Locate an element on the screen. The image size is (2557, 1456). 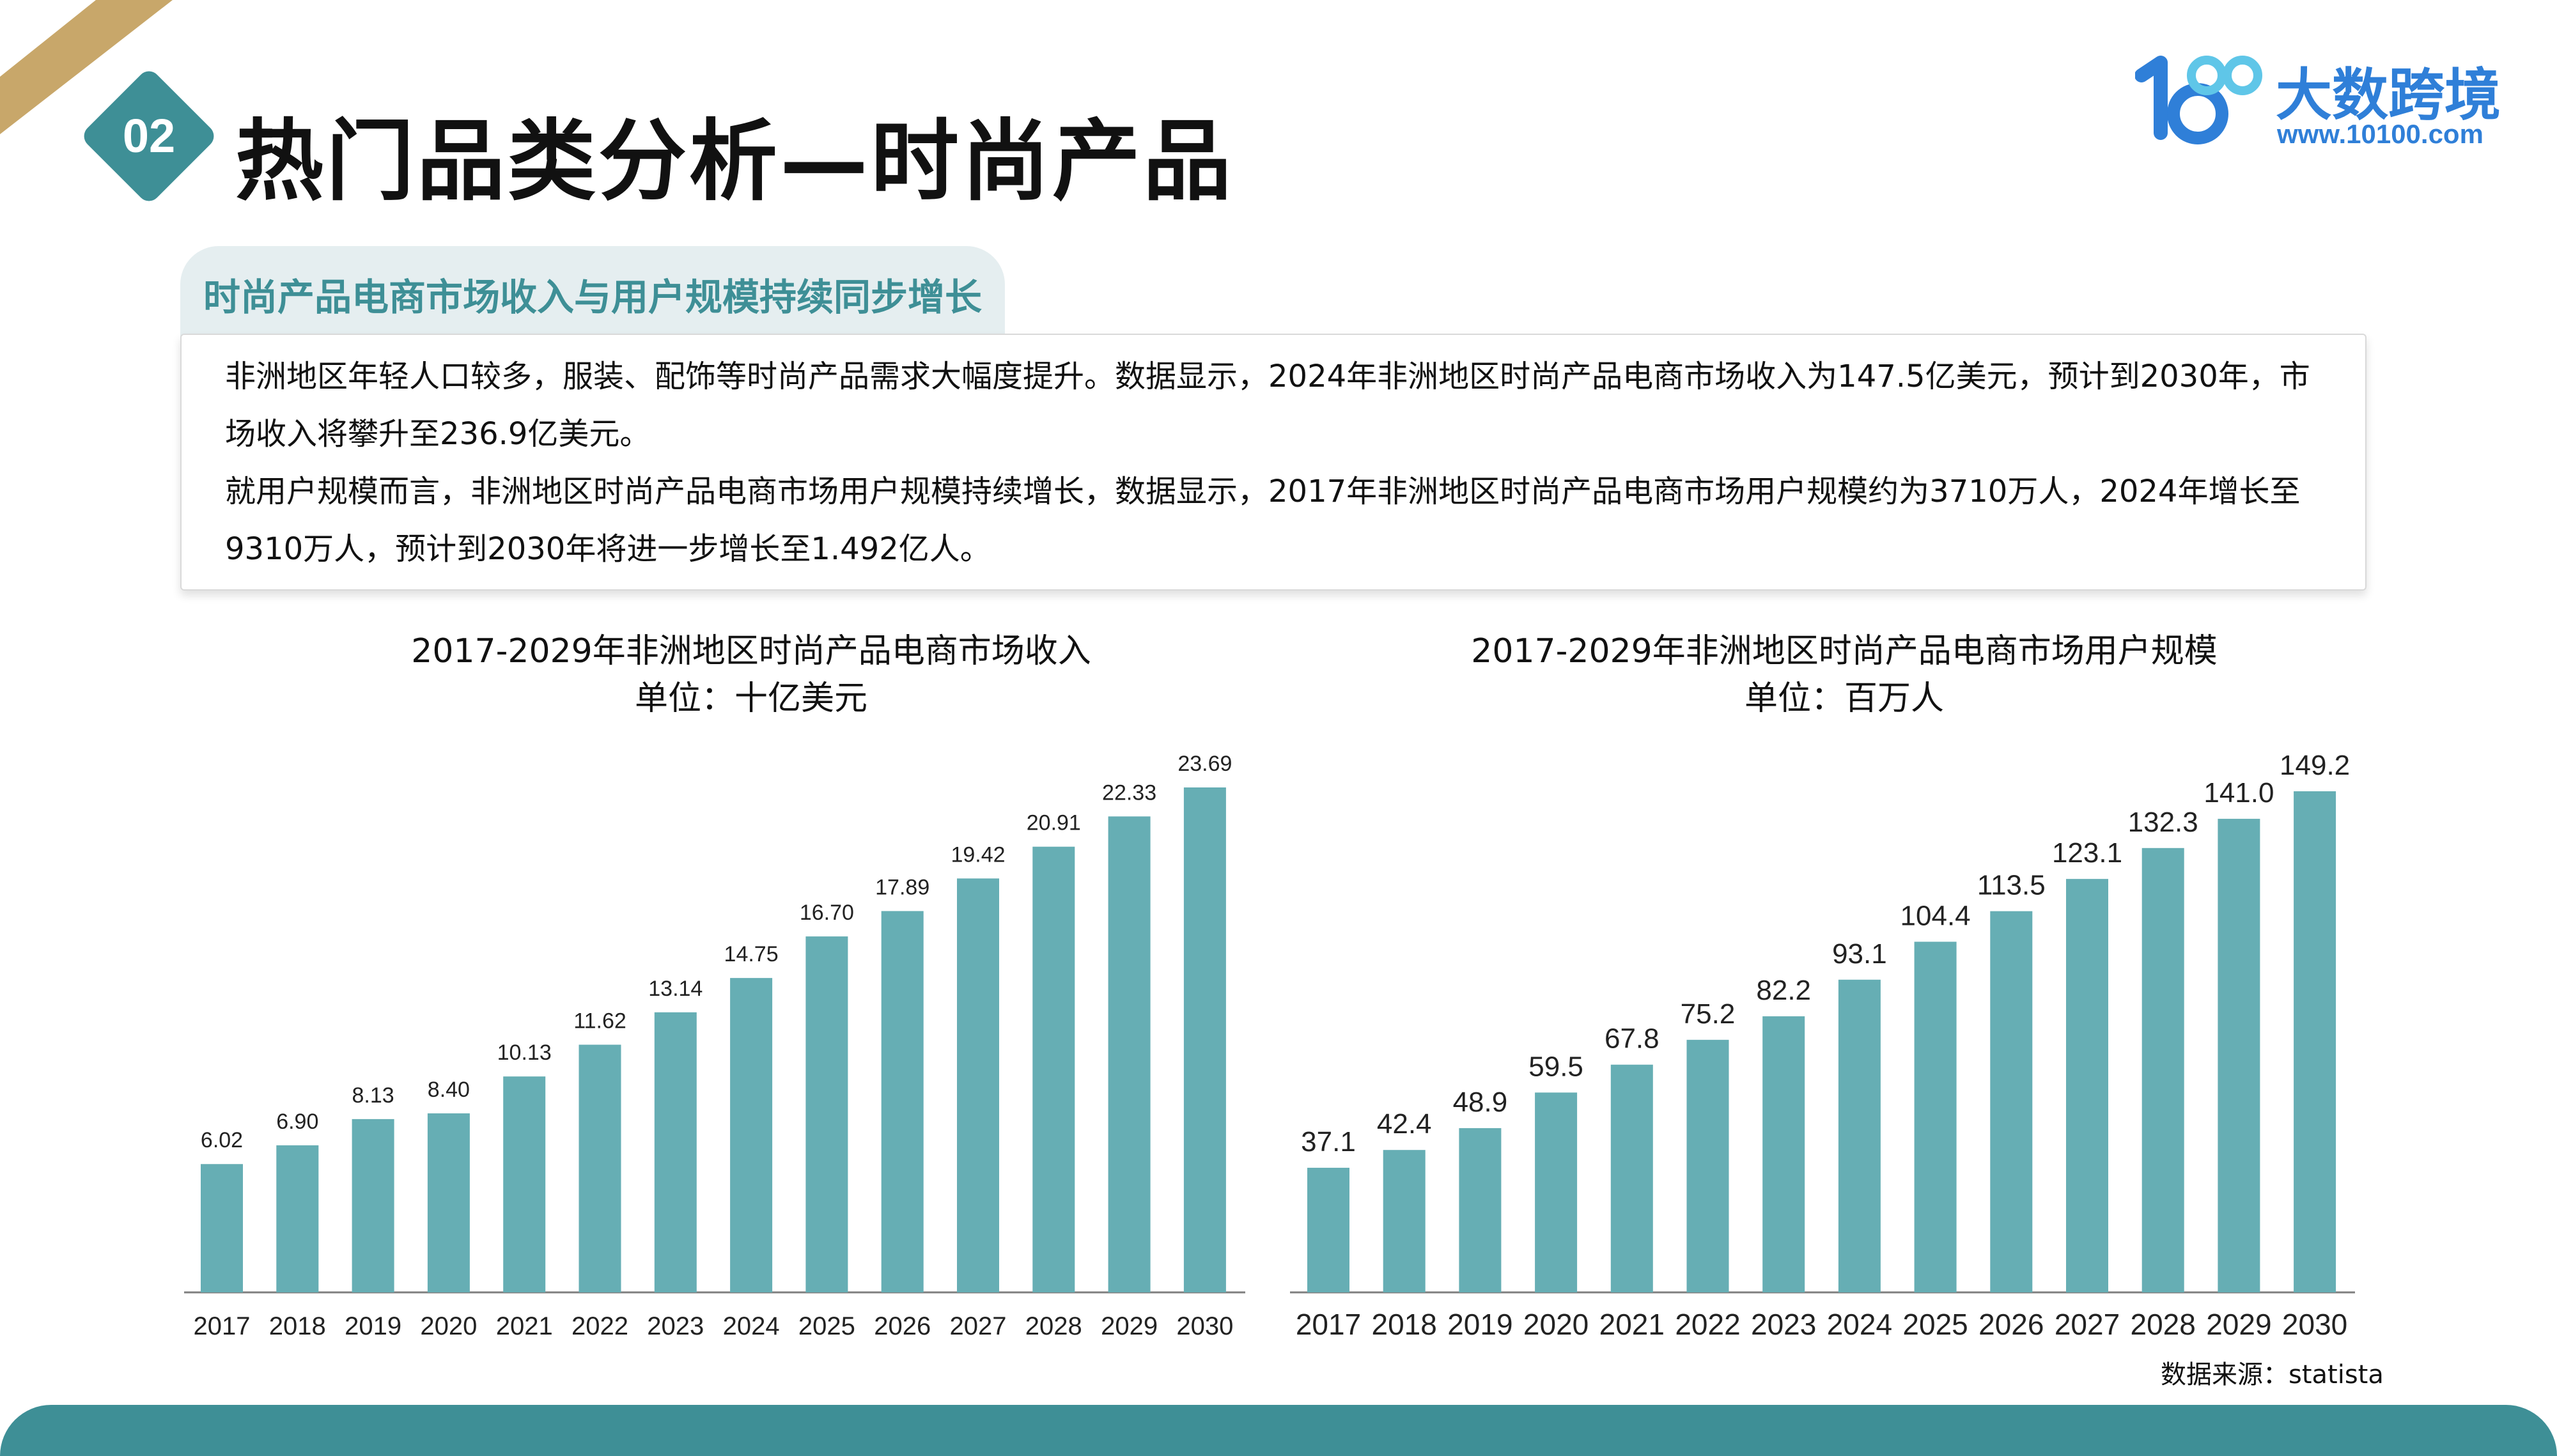
tick-label-2030: 2030 is located at coordinates (1204, 1326).